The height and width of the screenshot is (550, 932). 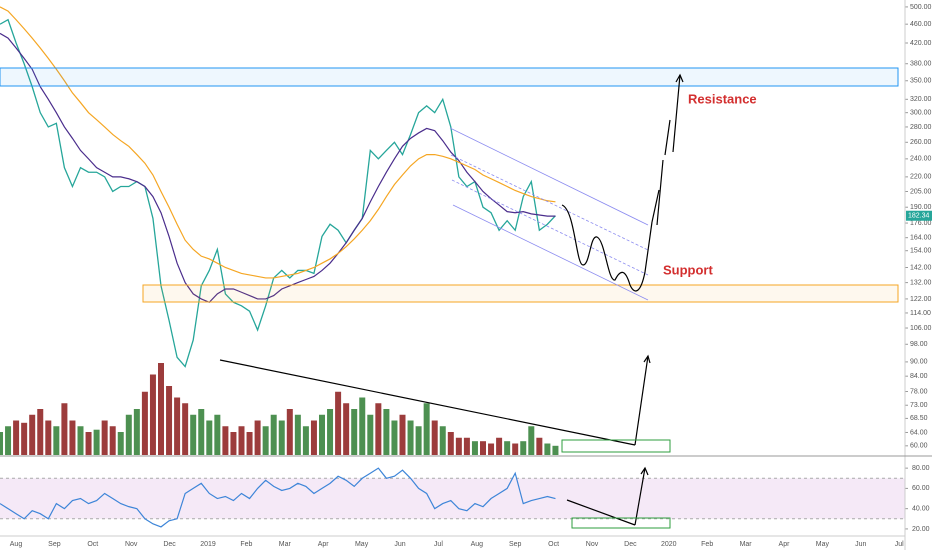 I want to click on last-price-box, so click(x=919, y=215).